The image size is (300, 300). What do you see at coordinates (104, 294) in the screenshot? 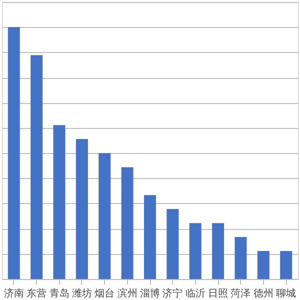
I see `x-tick-label: 烟台` at bounding box center [104, 294].